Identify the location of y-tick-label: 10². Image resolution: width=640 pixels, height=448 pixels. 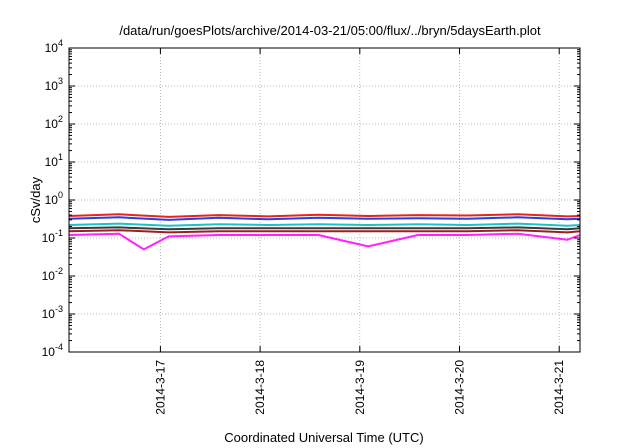
(54, 122).